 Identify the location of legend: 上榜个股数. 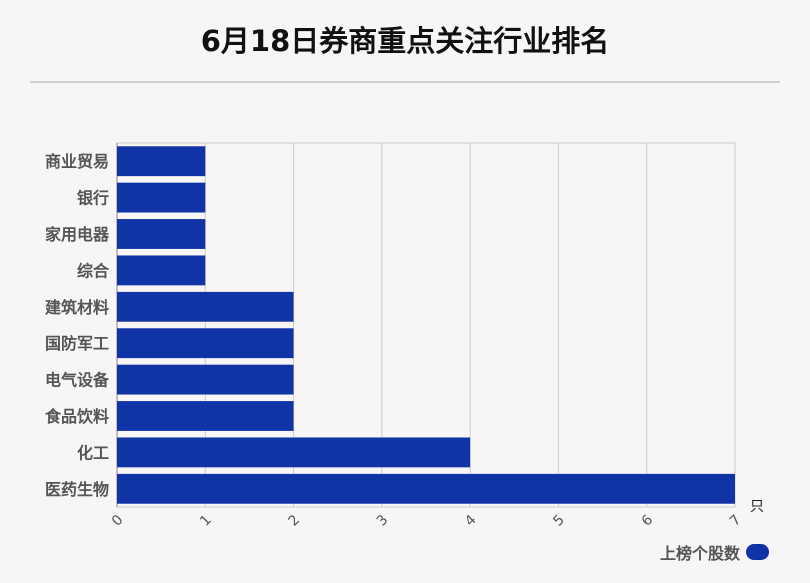
(714, 552).